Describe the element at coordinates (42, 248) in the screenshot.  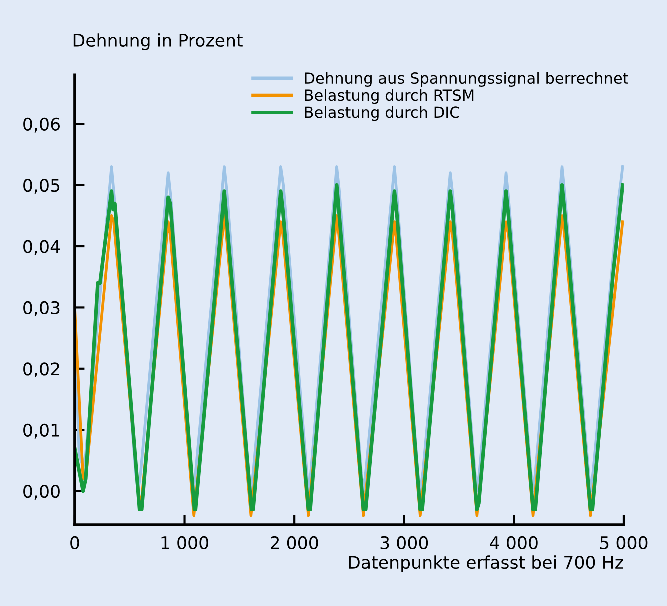
I see `y-tick-label: 0,04` at that location.